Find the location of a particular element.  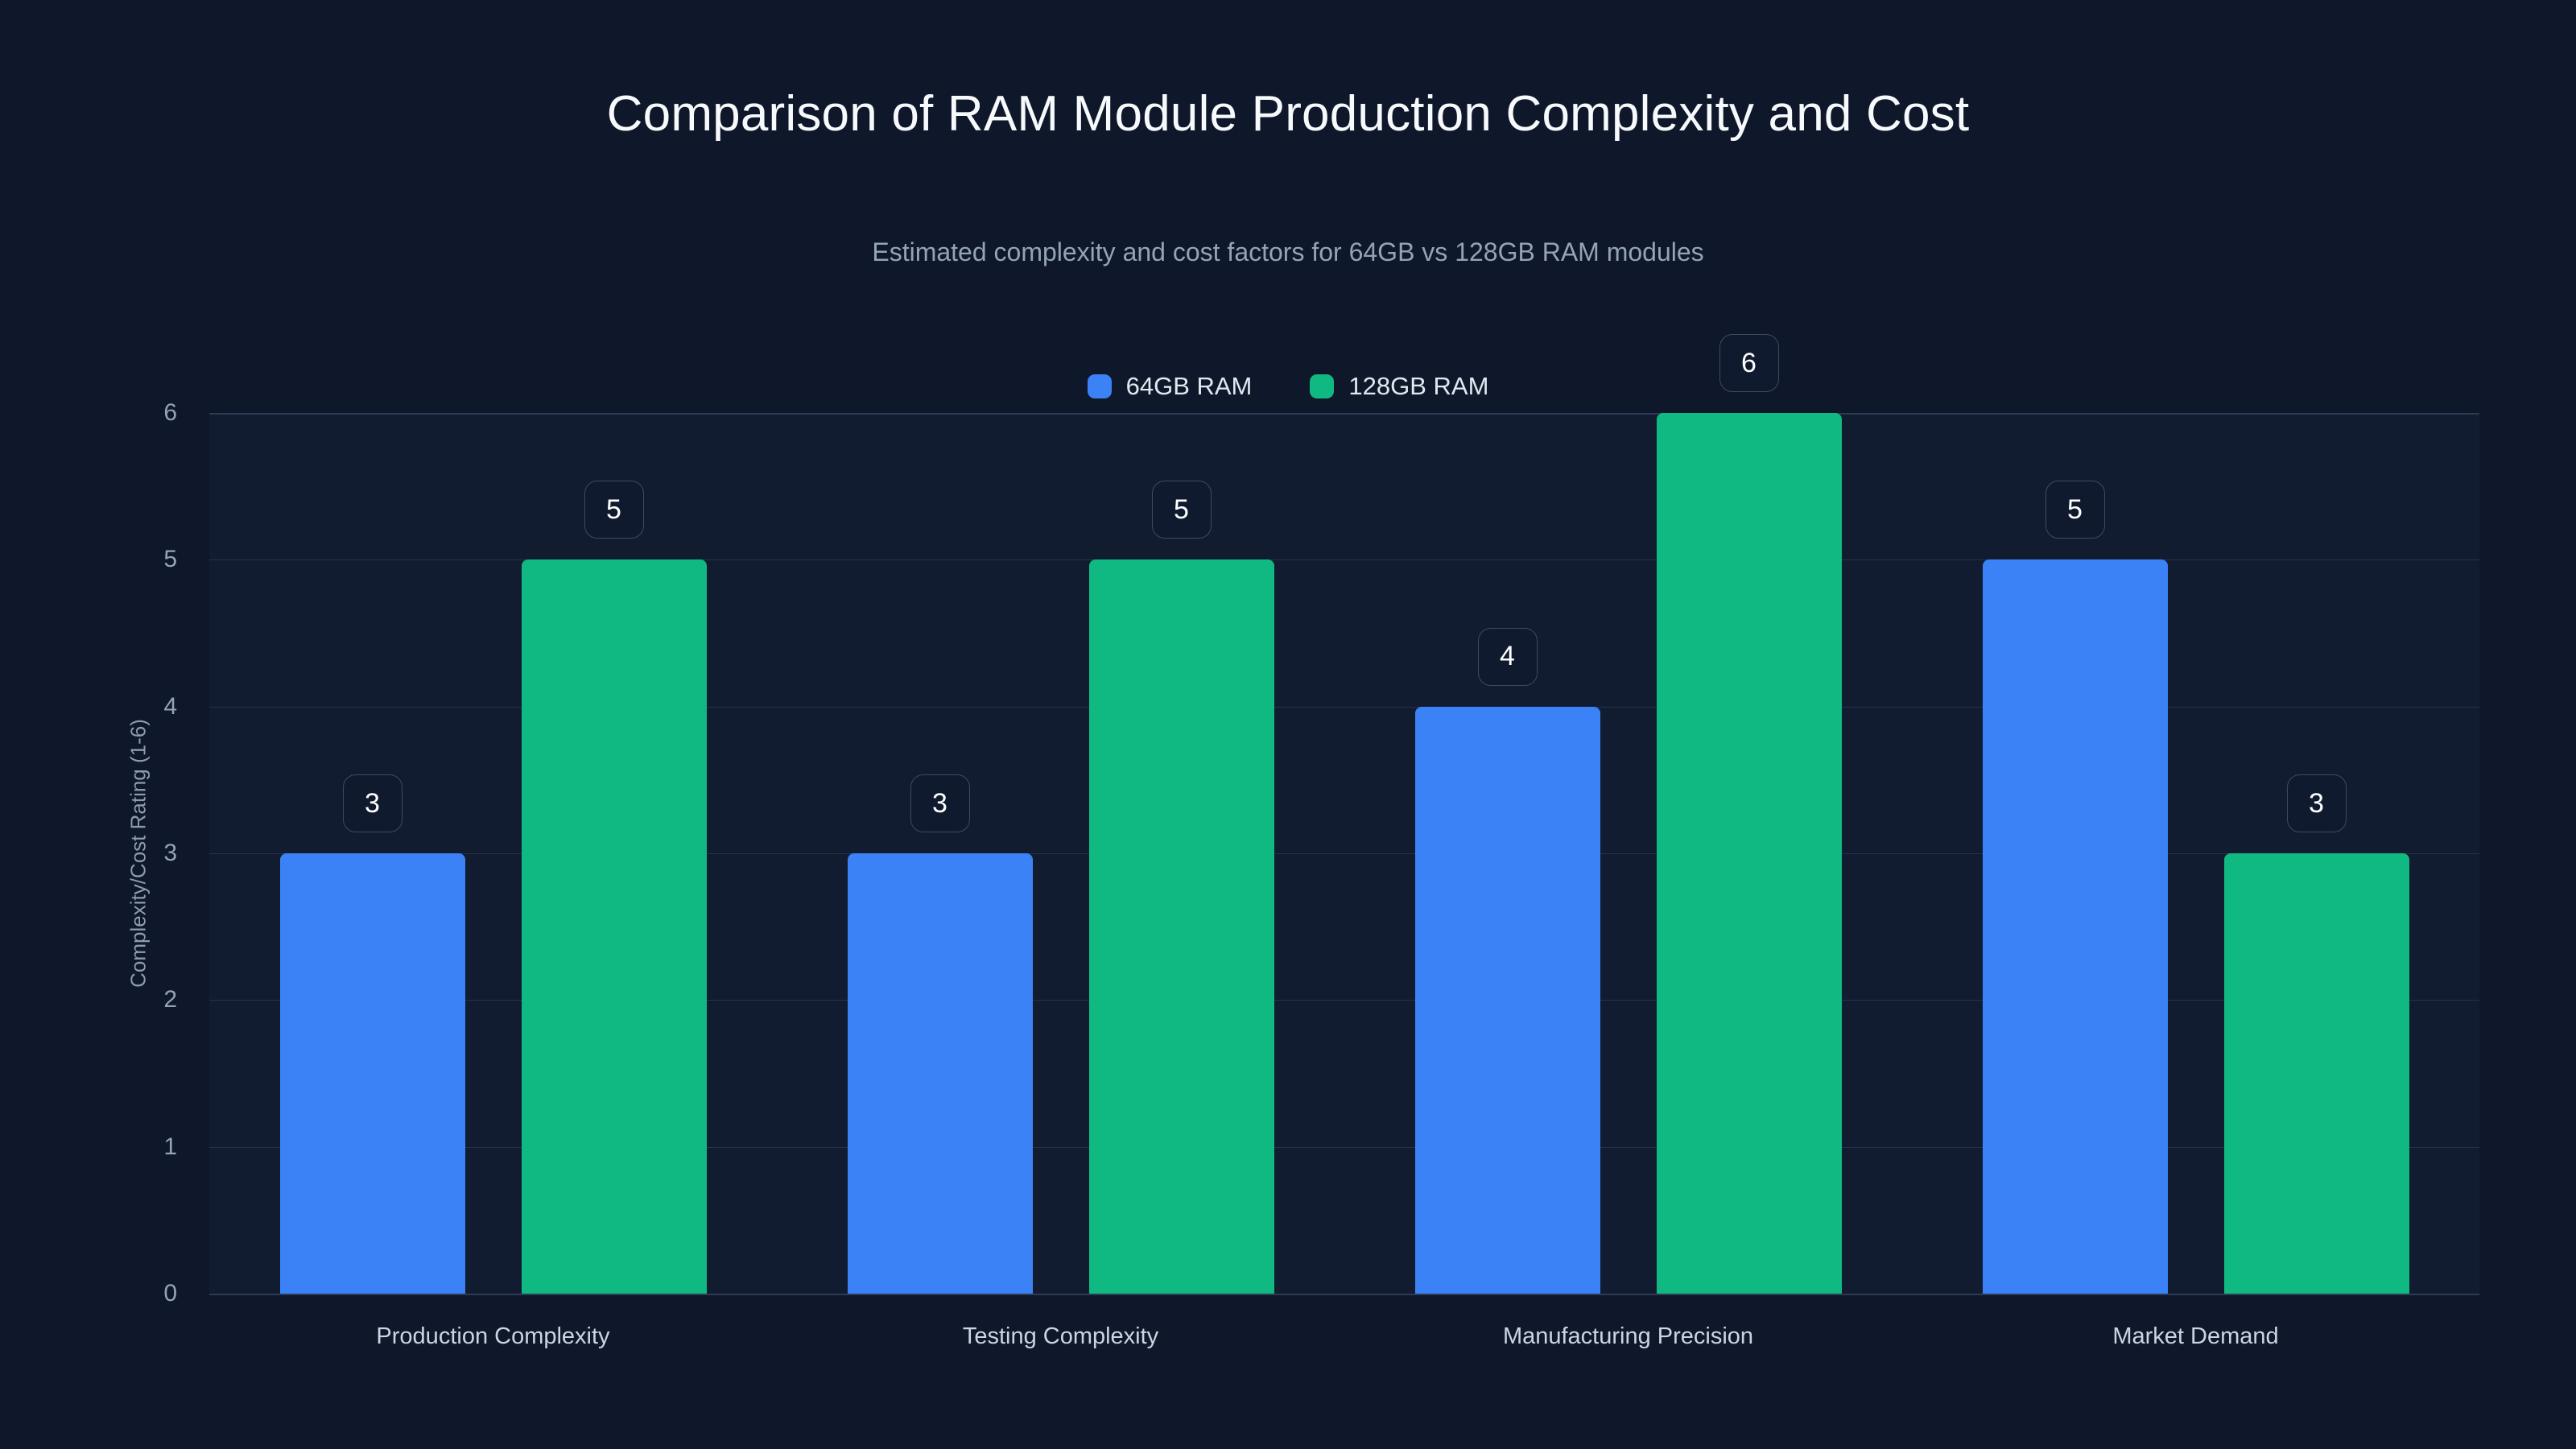

bar-series1-cat3 is located at coordinates (1507, 1000).